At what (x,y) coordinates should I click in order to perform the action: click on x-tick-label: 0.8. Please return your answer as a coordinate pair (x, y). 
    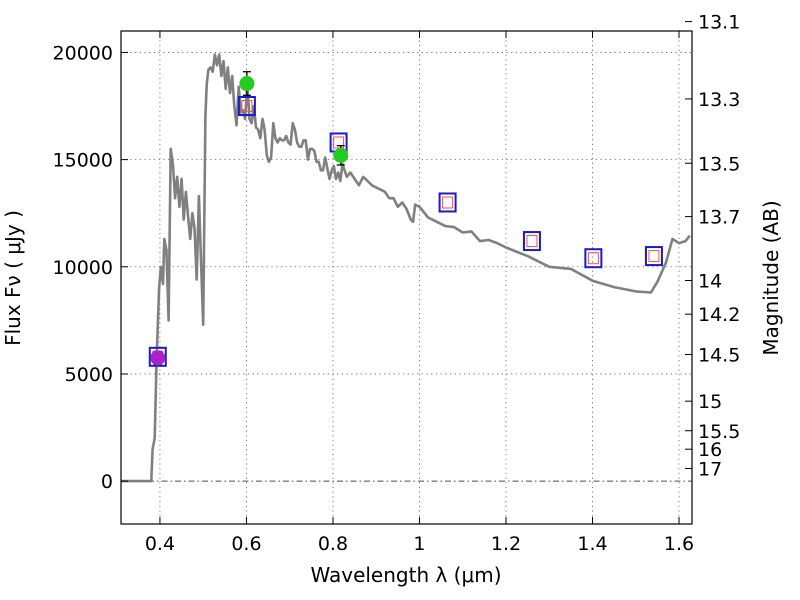
    Looking at the image, I should click on (333, 544).